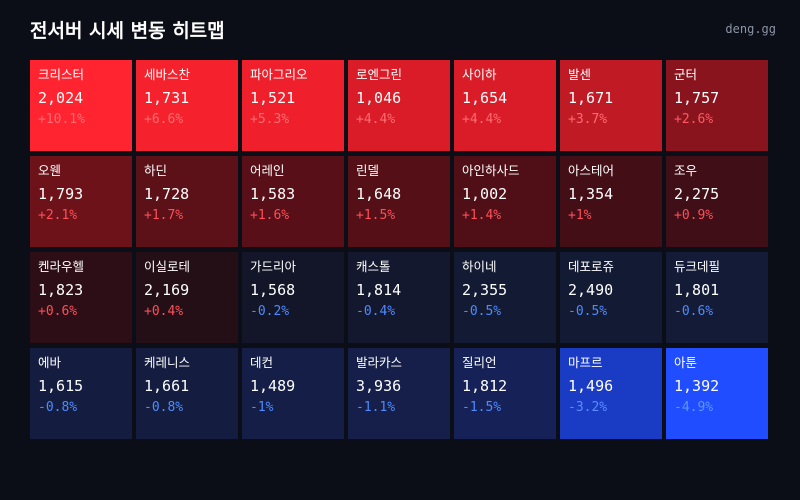  What do you see at coordinates (279, 74) in the screenshot?
I see `server-name: 파아그리오` at bounding box center [279, 74].